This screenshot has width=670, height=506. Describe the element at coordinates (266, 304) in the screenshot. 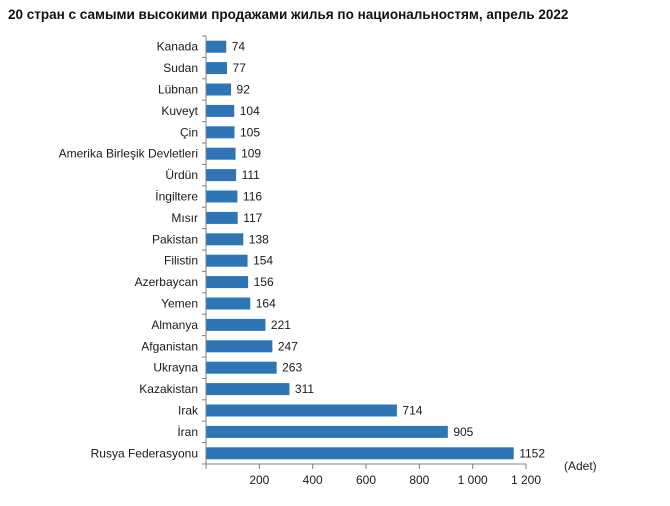

I see `data-label: 164` at that location.